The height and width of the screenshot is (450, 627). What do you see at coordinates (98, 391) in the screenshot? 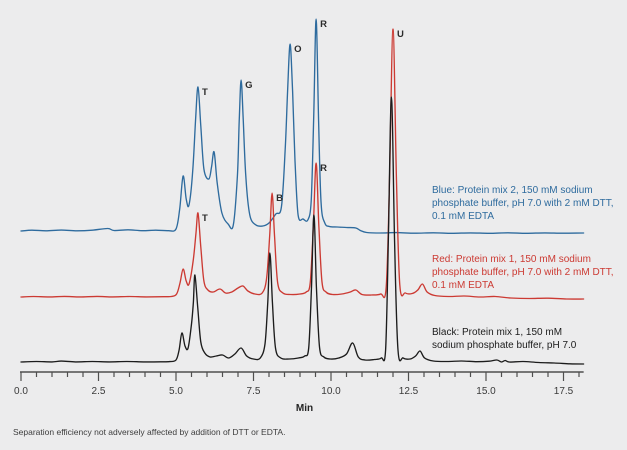
I see `x-axis-tick-label: 2.5` at bounding box center [98, 391].